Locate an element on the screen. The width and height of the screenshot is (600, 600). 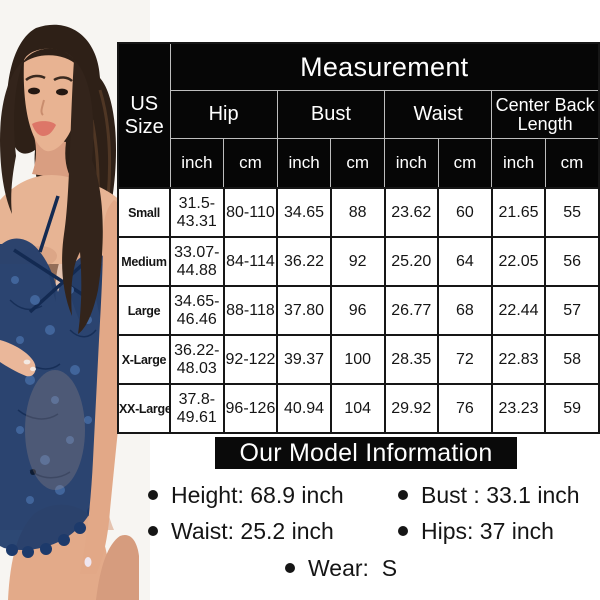
cell-value: 92 is located at coordinates (357, 261).